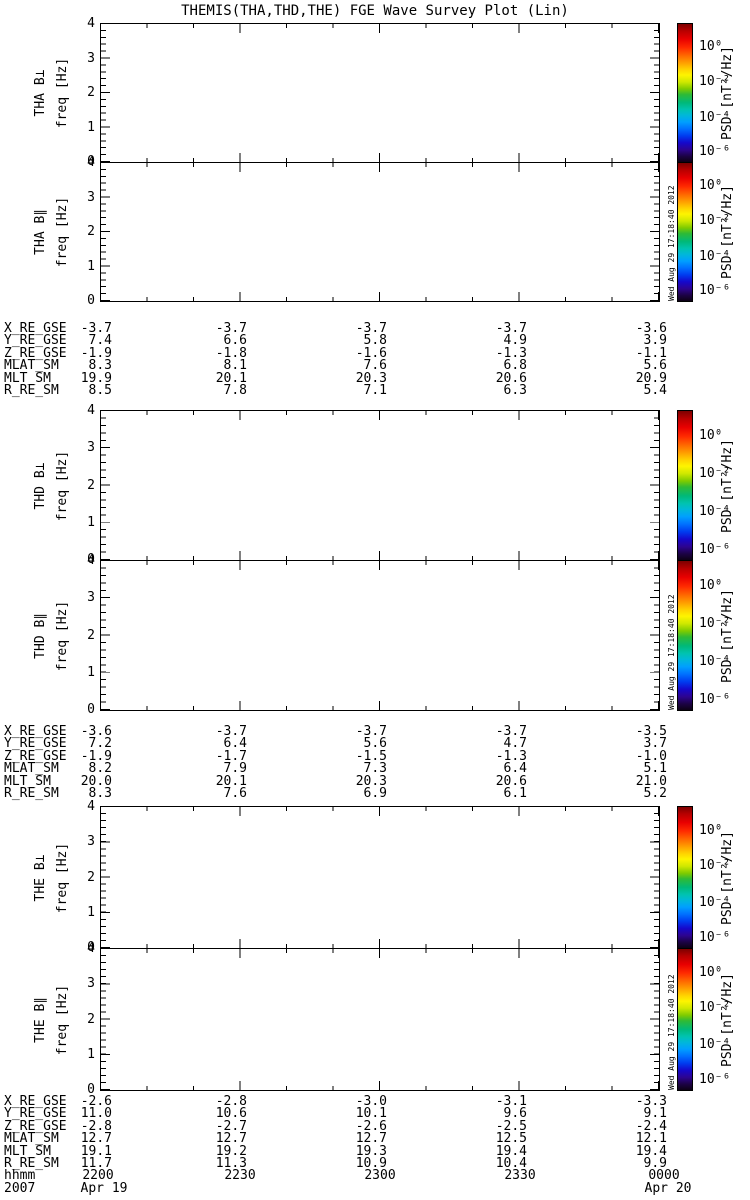 This screenshot has height=1200, width=750. Describe the element at coordinates (515, 1114) in the screenshot. I see `ephemeris-value: 9.6` at that location.